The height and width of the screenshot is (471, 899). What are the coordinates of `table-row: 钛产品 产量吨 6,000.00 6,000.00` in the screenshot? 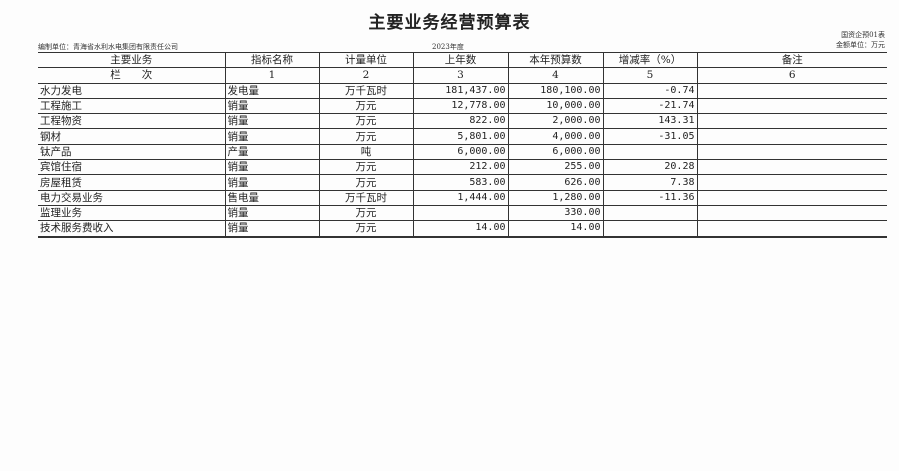 It's located at (462, 152).